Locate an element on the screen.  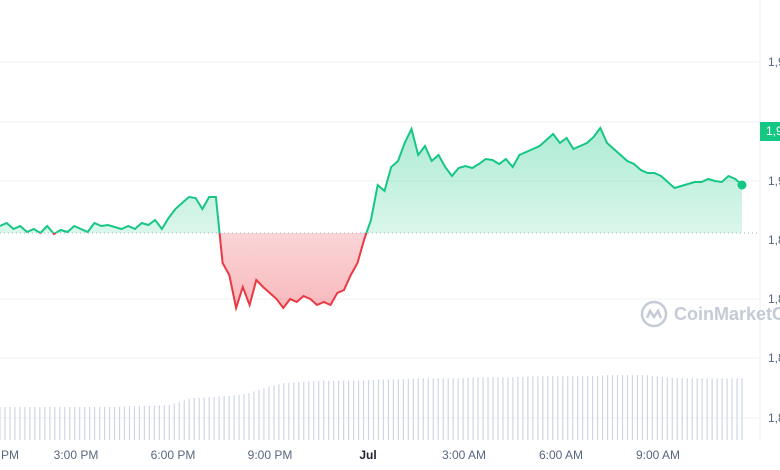
x-tick-label: 3:00 PM is located at coordinates (76, 455).